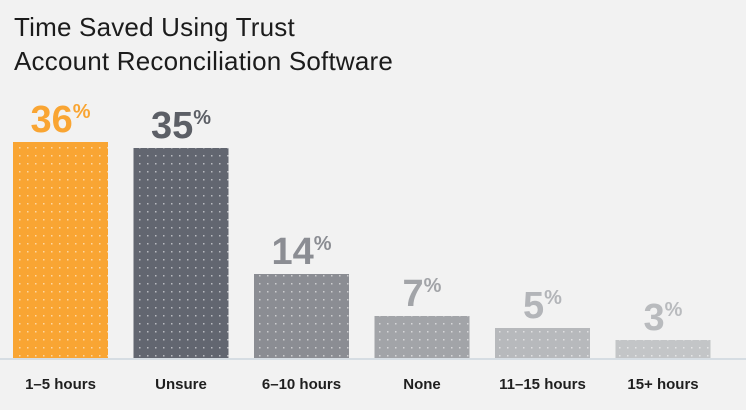 The image size is (746, 410). What do you see at coordinates (542, 306) in the screenshot?
I see `value-label-4: 5%` at bounding box center [542, 306].